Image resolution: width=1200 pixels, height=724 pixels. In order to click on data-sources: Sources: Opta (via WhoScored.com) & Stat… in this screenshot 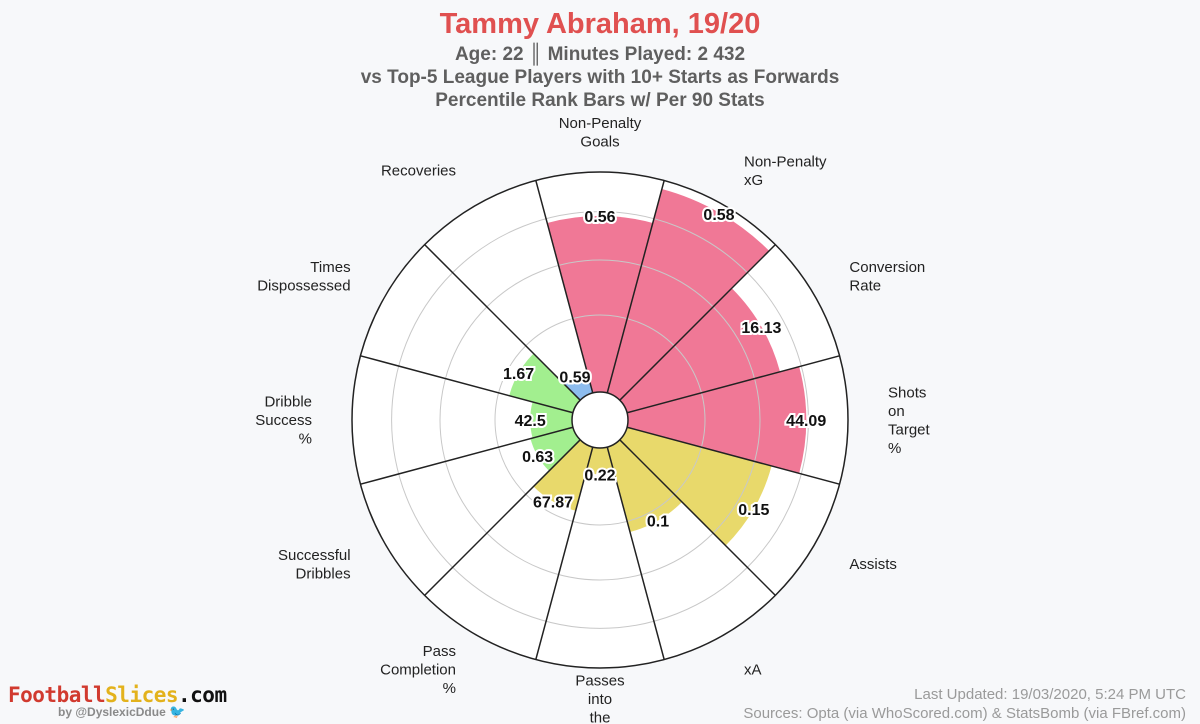, I will do `click(964, 713)`.